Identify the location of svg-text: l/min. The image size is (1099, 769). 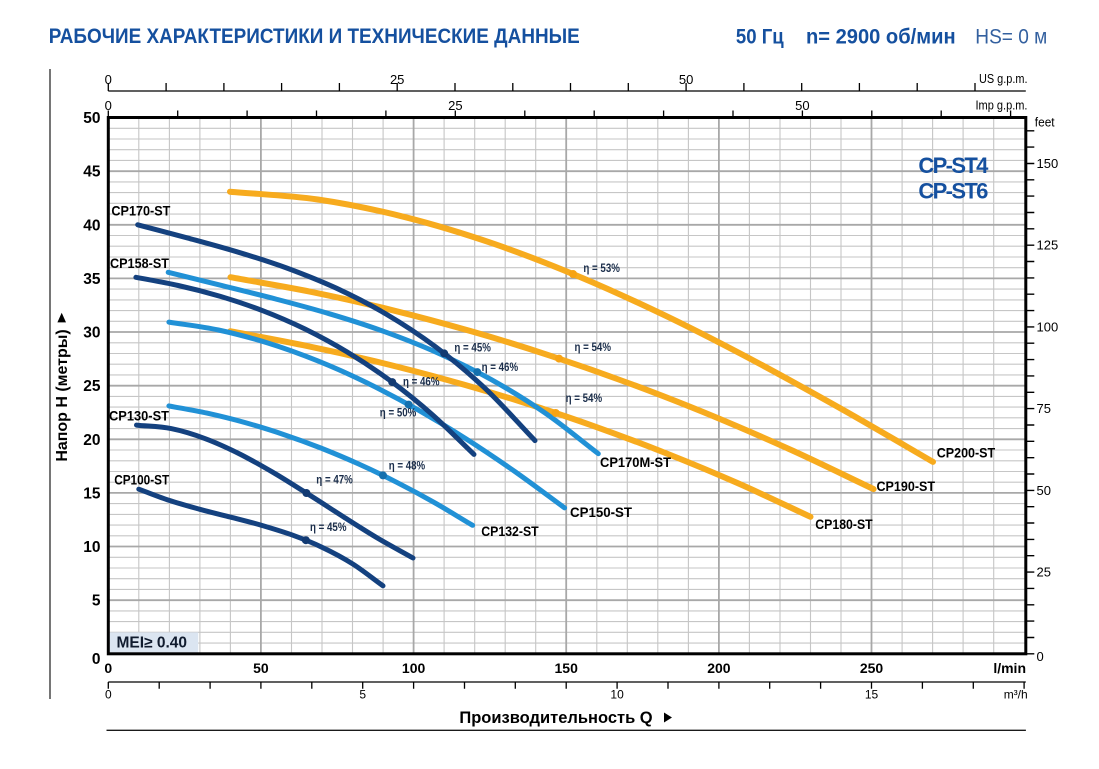
(1009, 668).